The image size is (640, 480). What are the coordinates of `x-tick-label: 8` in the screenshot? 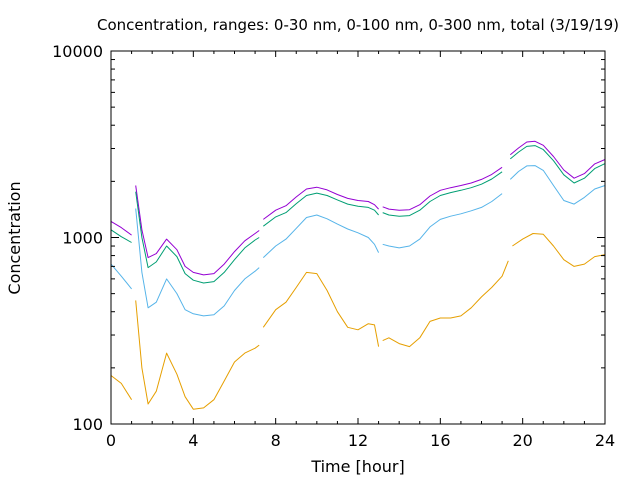 It's located at (276, 440).